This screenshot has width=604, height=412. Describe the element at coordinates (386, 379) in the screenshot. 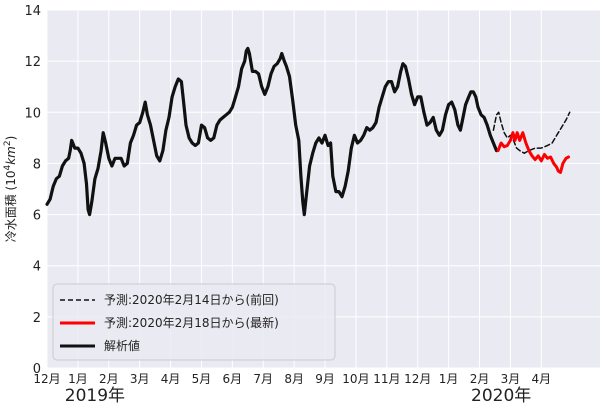

I see `x-tick-label: 11月` at that location.